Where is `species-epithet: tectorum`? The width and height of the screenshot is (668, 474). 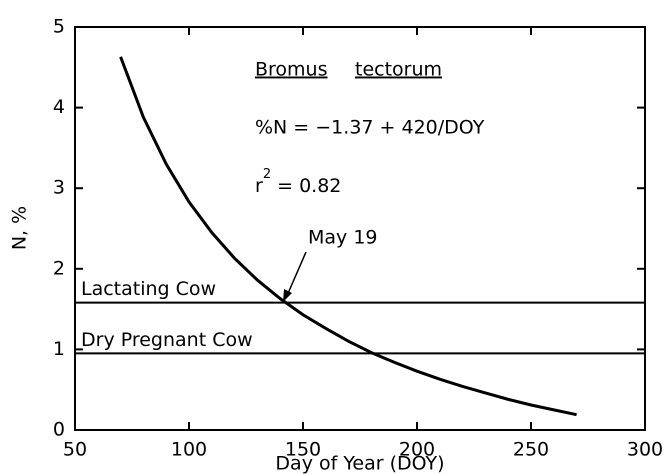
species-epithet: tectorum is located at coordinates (398, 70).